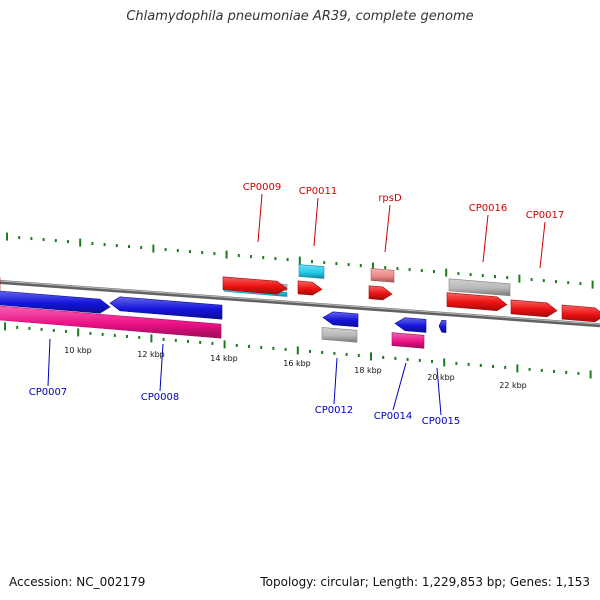  I want to click on reverse-gene-label: CP0007, so click(48, 392).